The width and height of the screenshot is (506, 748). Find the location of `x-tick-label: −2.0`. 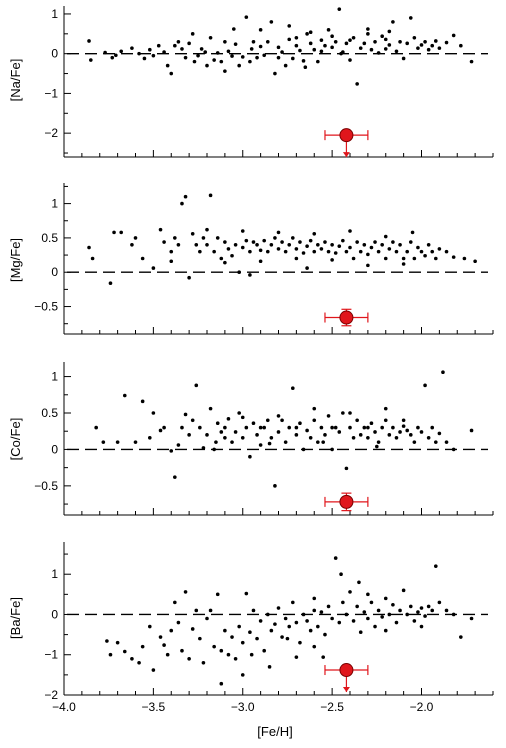

x-tick-label: −2.0 is located at coordinates (422, 707).